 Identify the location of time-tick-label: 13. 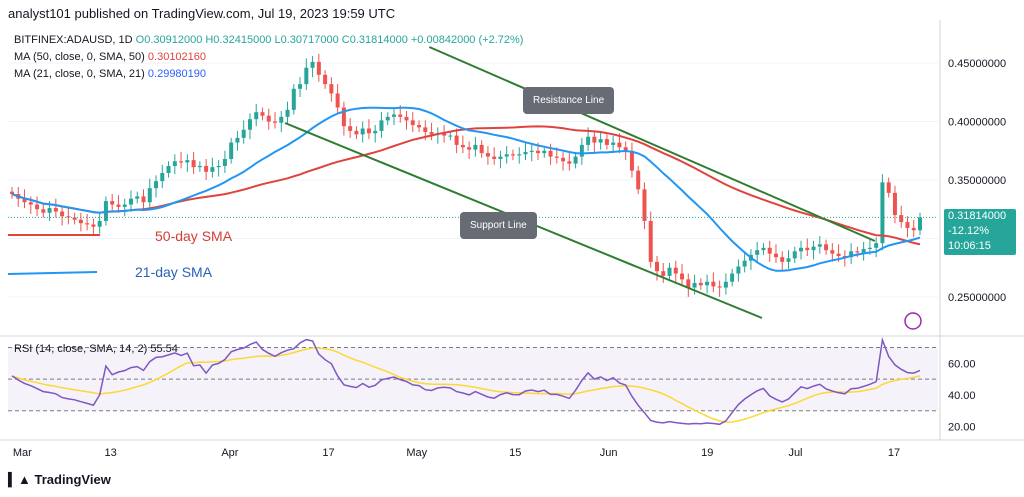
(110, 453).